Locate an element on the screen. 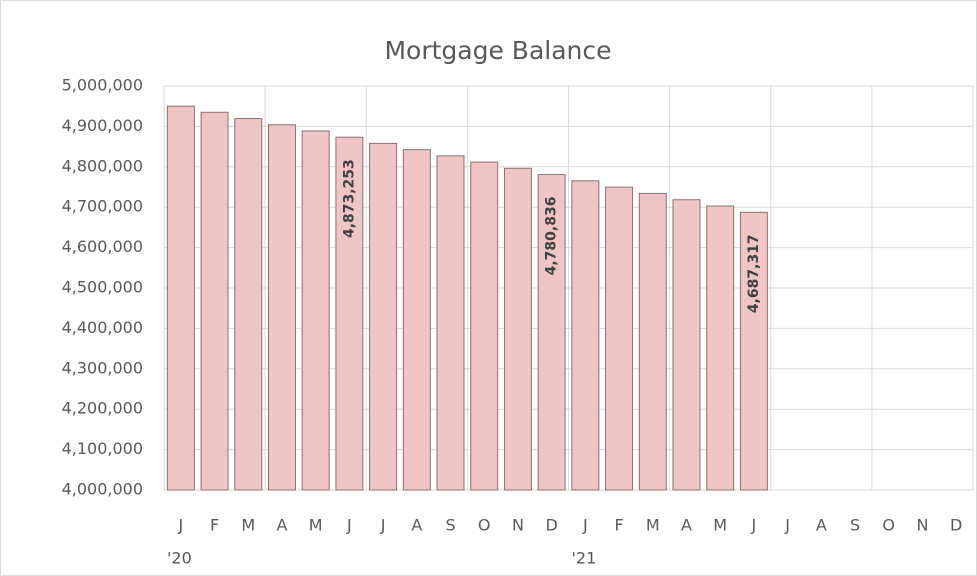 Image resolution: width=977 pixels, height=576 pixels. data-label: 4,780,836 is located at coordinates (552, 236).